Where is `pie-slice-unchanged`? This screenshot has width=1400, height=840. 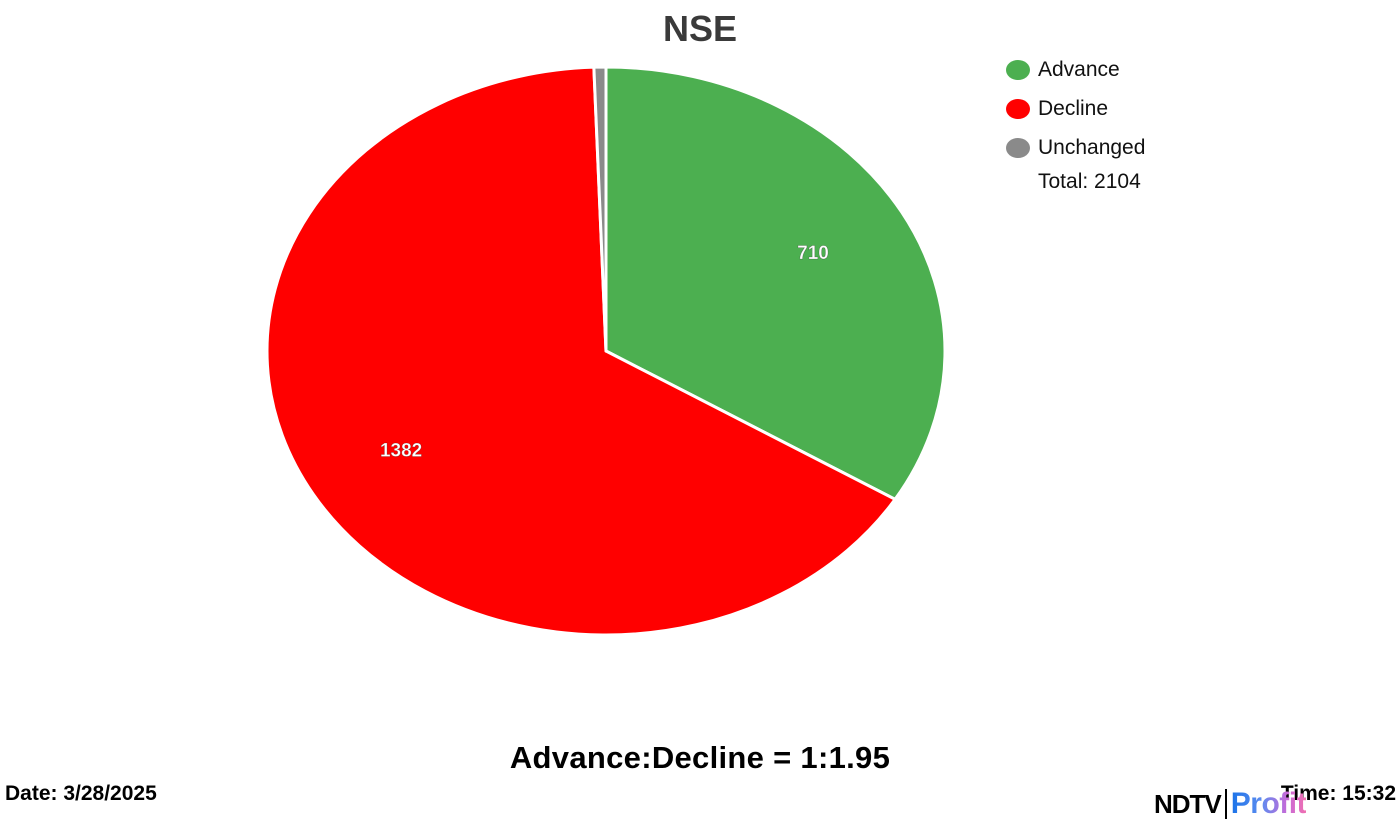 pie-slice-unchanged is located at coordinates (600, 209).